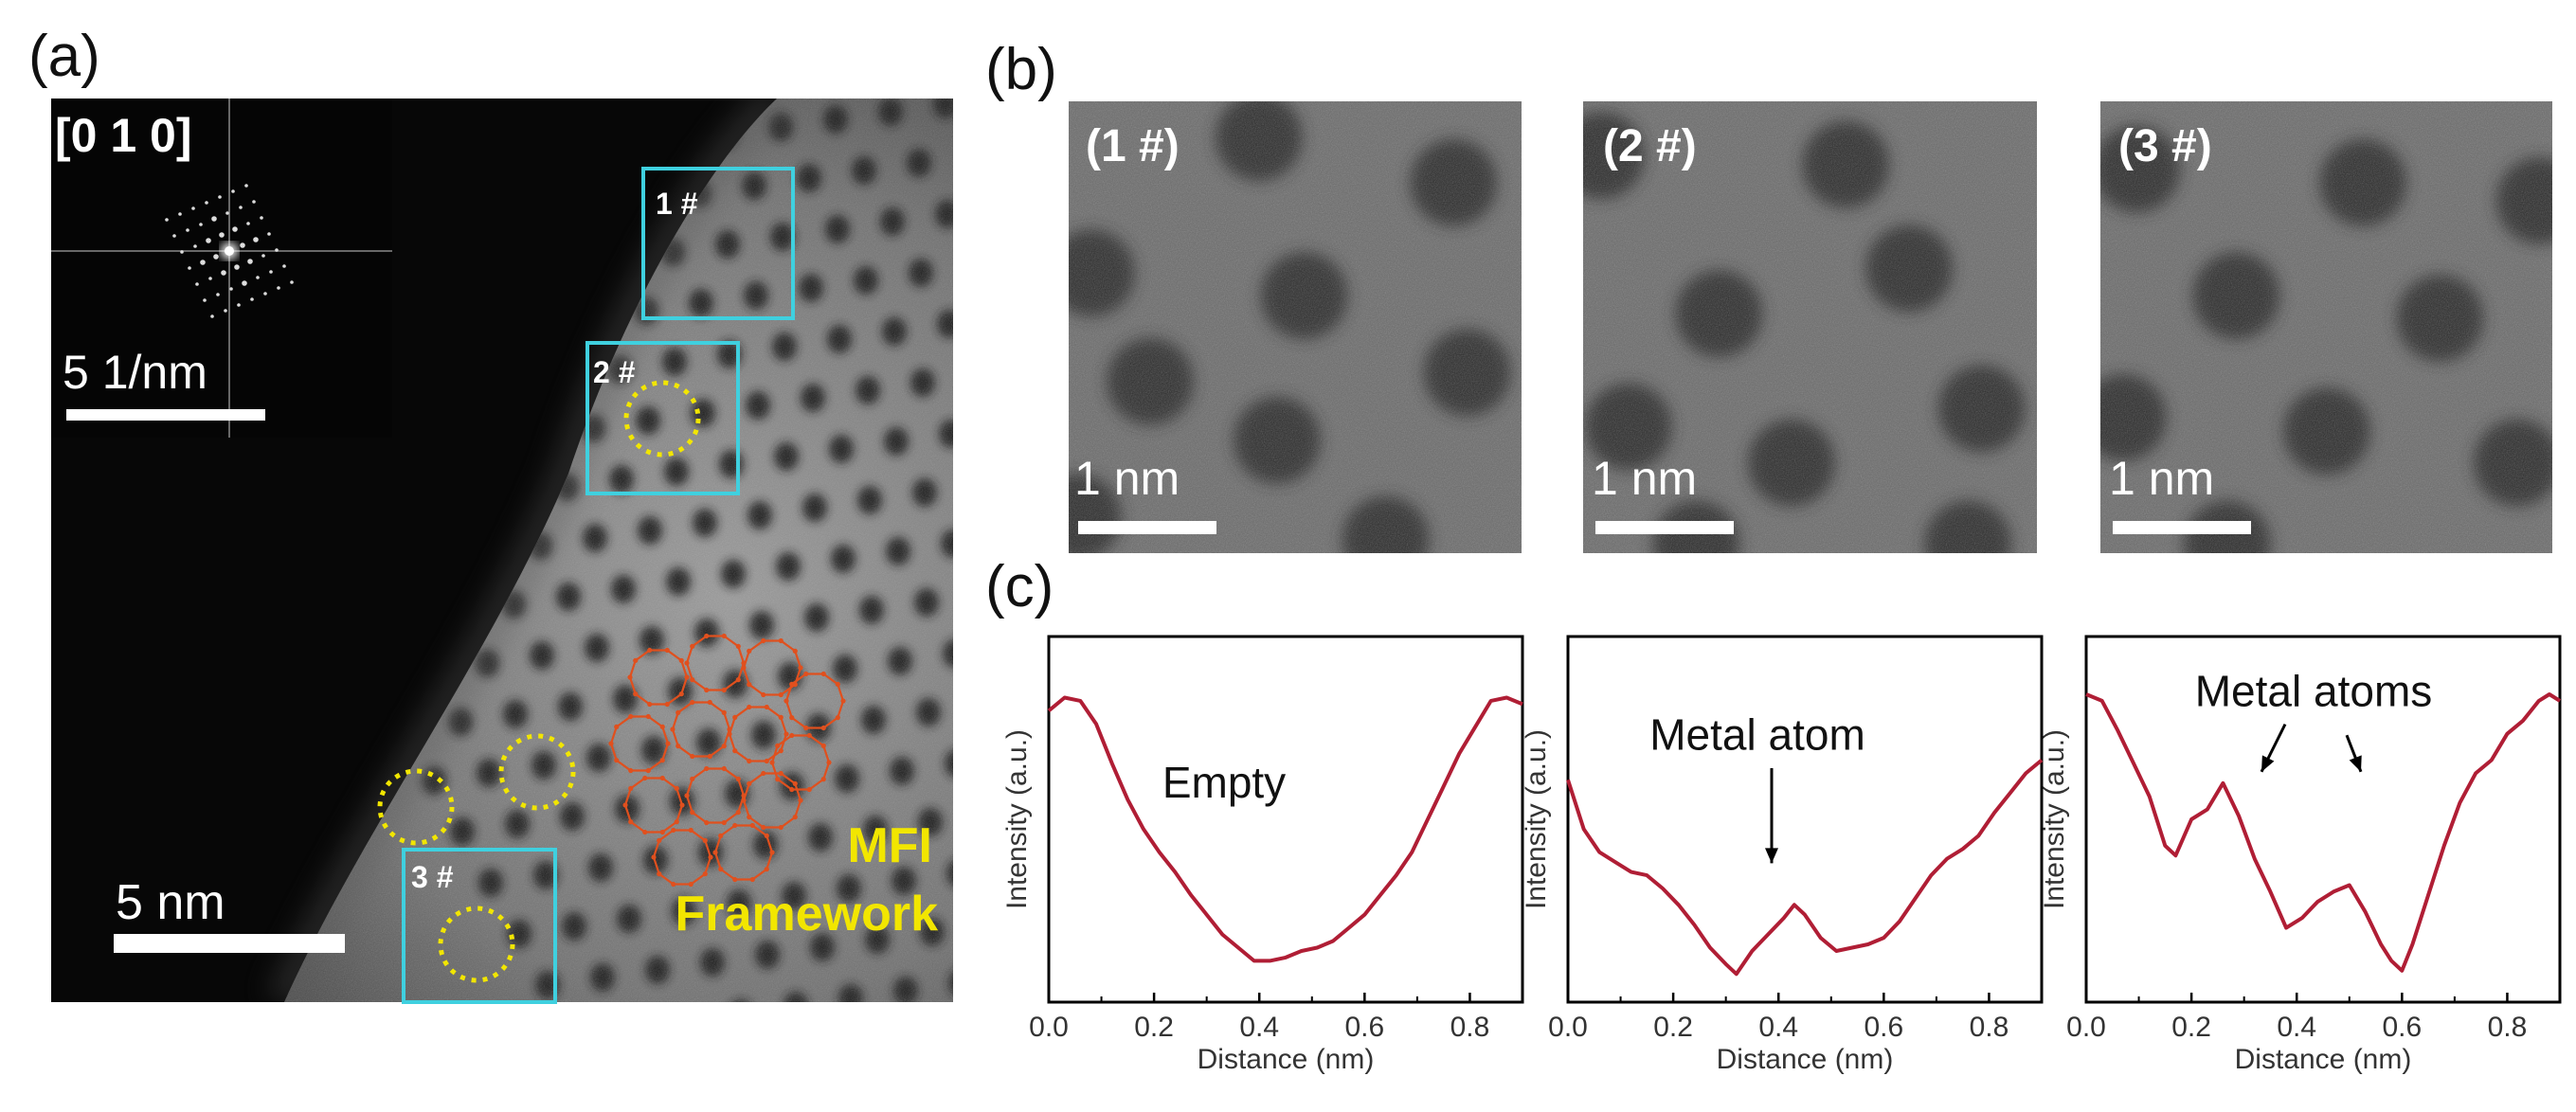  What do you see at coordinates (1664, 527) in the screenshot?
I see `tile-2-scale-bar` at bounding box center [1664, 527].